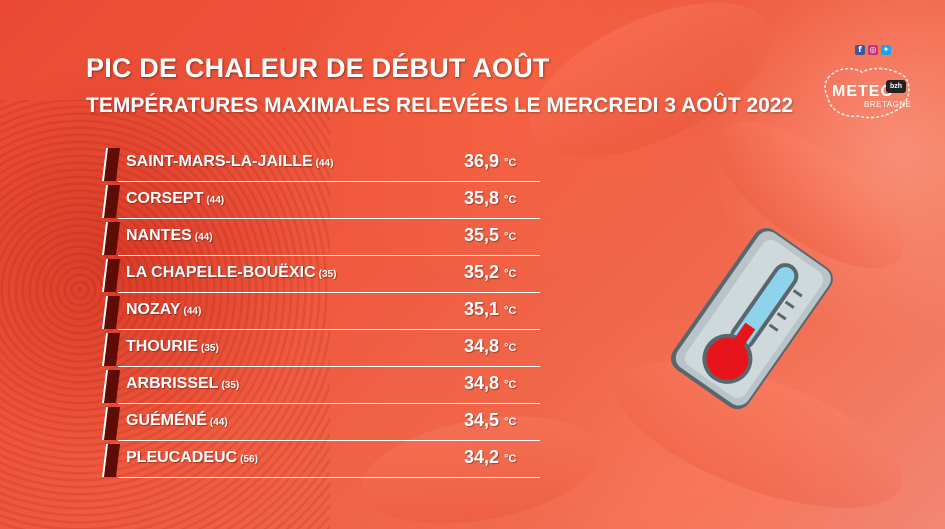 This screenshot has height=529, width=945. What do you see at coordinates (490, 420) in the screenshot?
I see `temperature-value: 34,5 °C` at bounding box center [490, 420].